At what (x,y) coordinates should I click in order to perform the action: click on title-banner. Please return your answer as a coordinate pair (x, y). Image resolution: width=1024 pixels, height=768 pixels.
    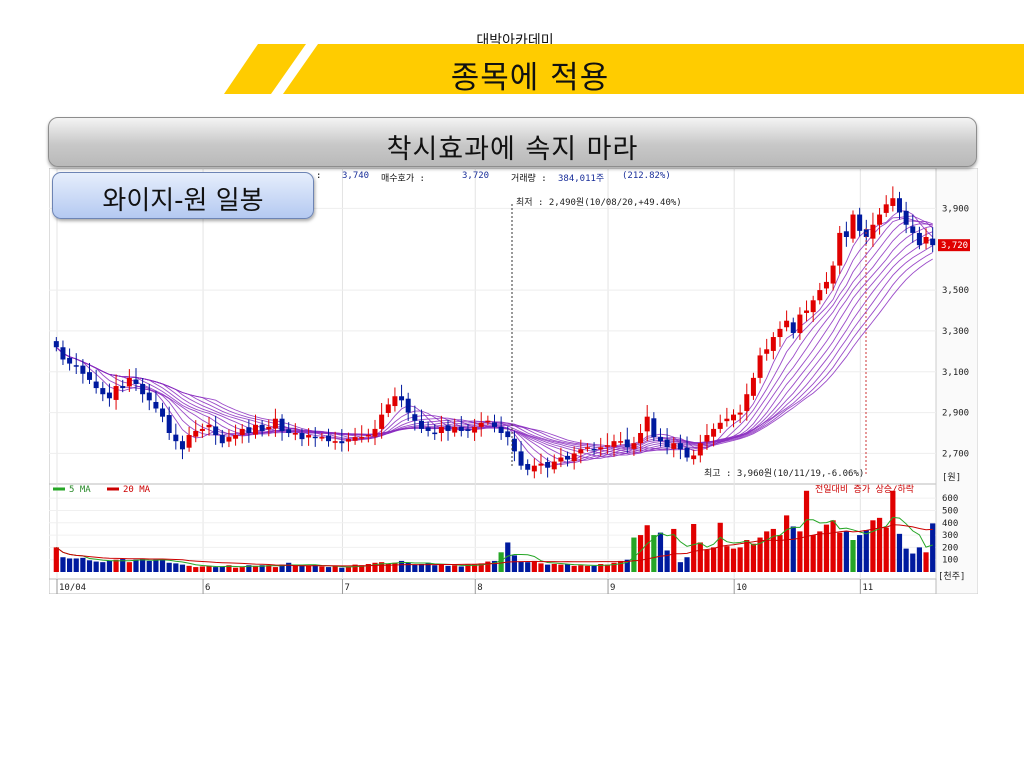
    Looking at the image, I should click on (624, 69).